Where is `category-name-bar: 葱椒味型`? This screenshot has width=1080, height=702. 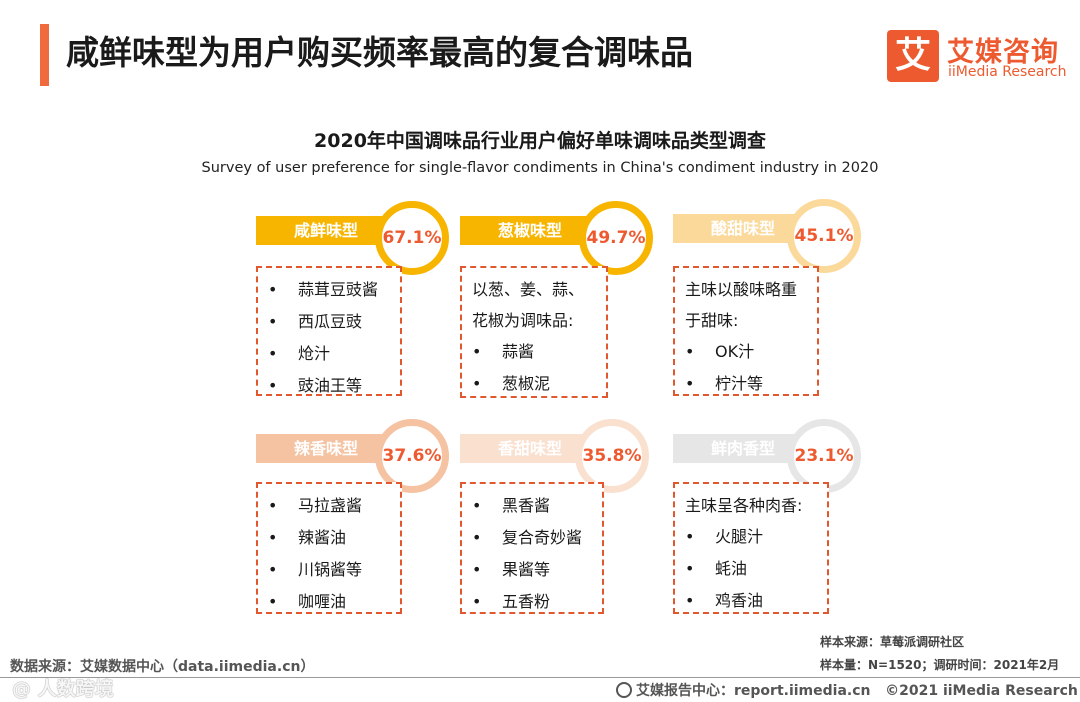
category-name-bar: 葱椒味型 is located at coordinates (530, 230).